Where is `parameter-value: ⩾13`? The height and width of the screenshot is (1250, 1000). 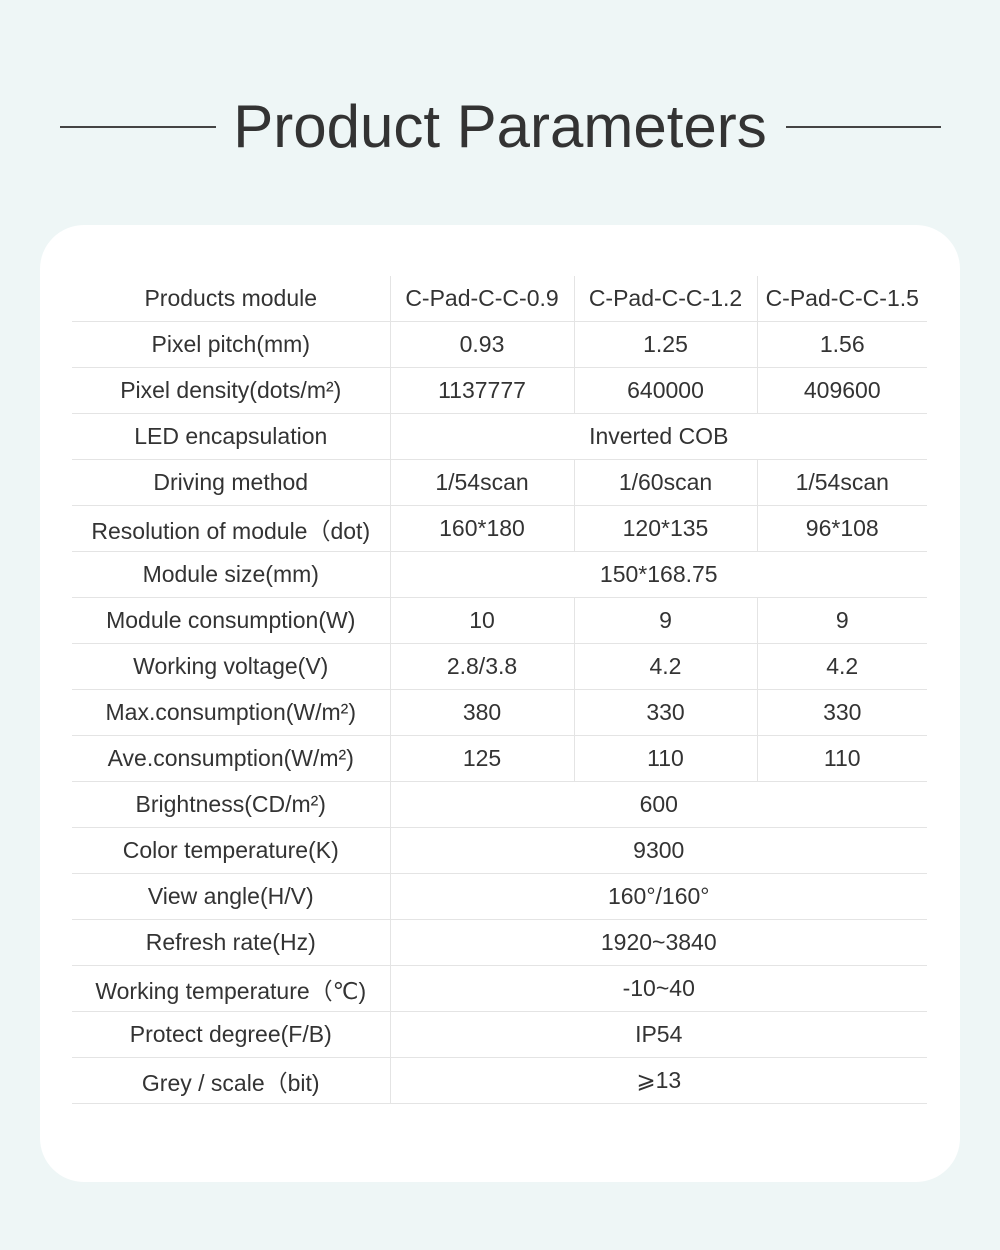
parameter-value: ⩾13 is located at coordinates (658, 1080).